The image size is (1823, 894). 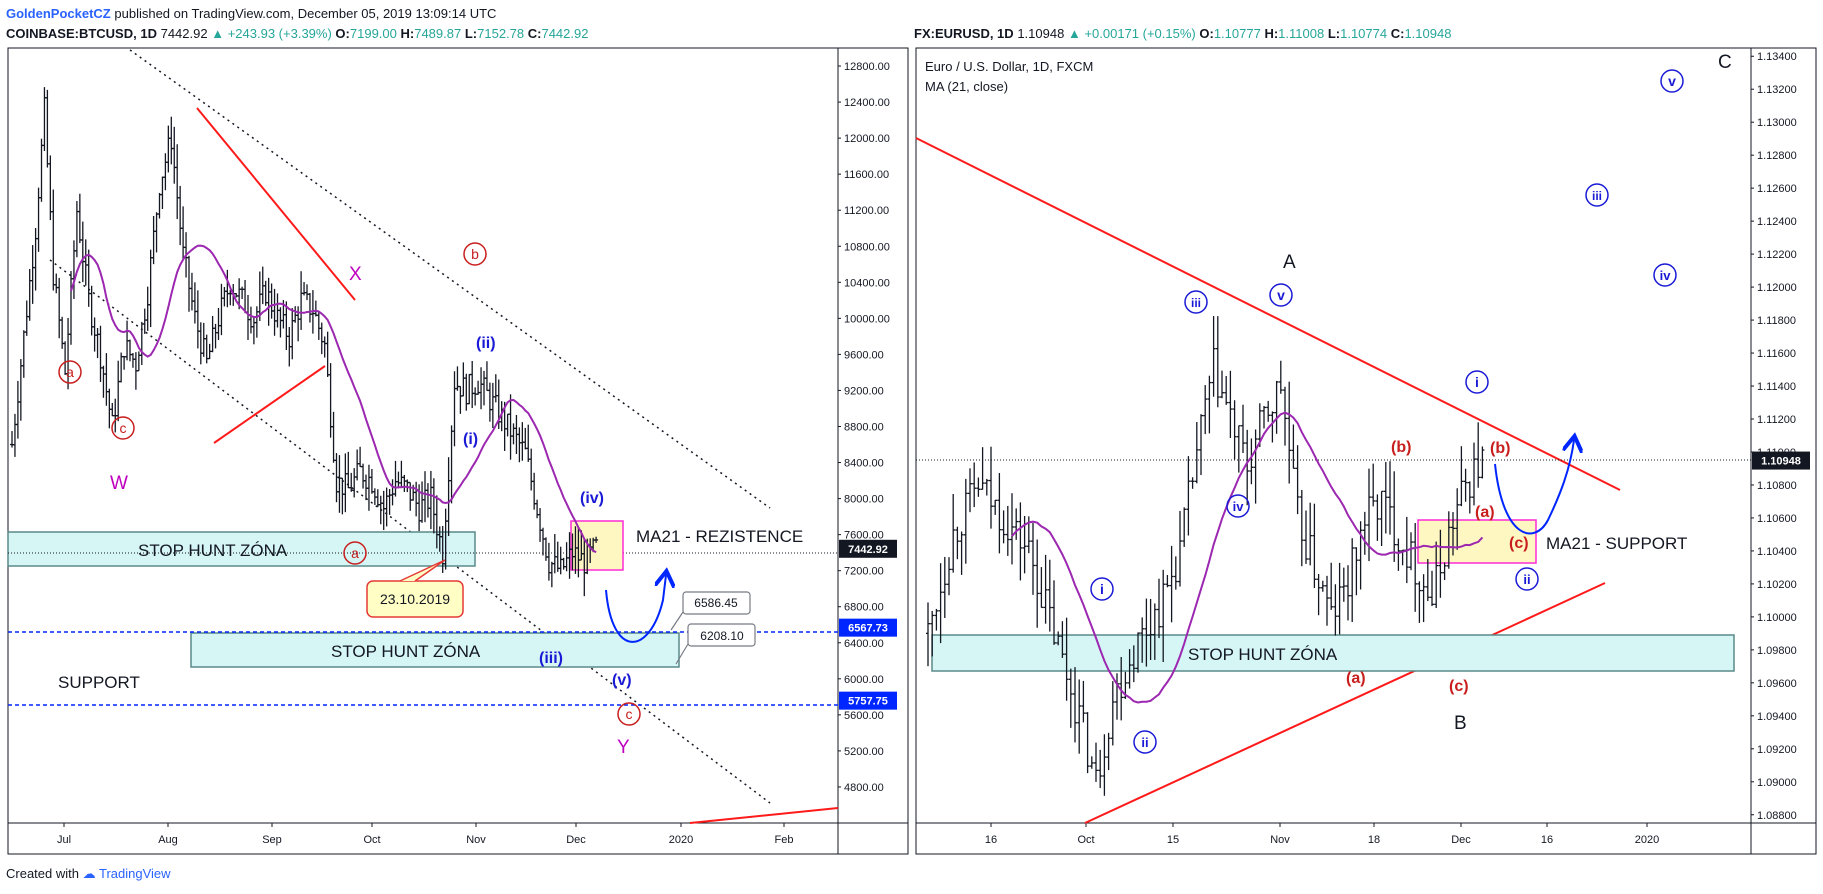 I want to click on y-tick-label: 12000.00, so click(x=867, y=139).